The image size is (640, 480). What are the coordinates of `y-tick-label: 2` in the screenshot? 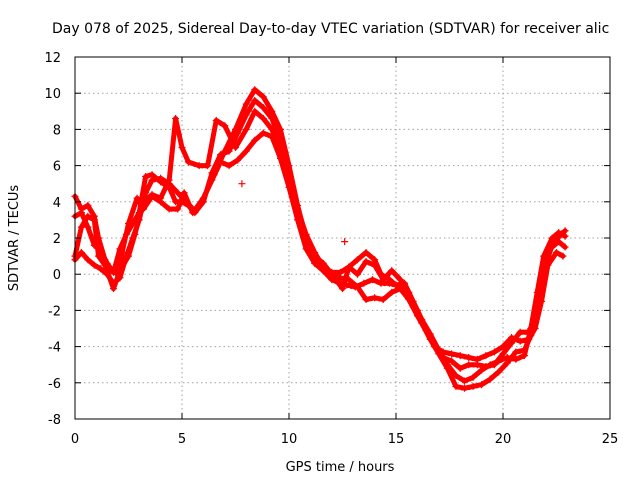 It's located at (57, 239).